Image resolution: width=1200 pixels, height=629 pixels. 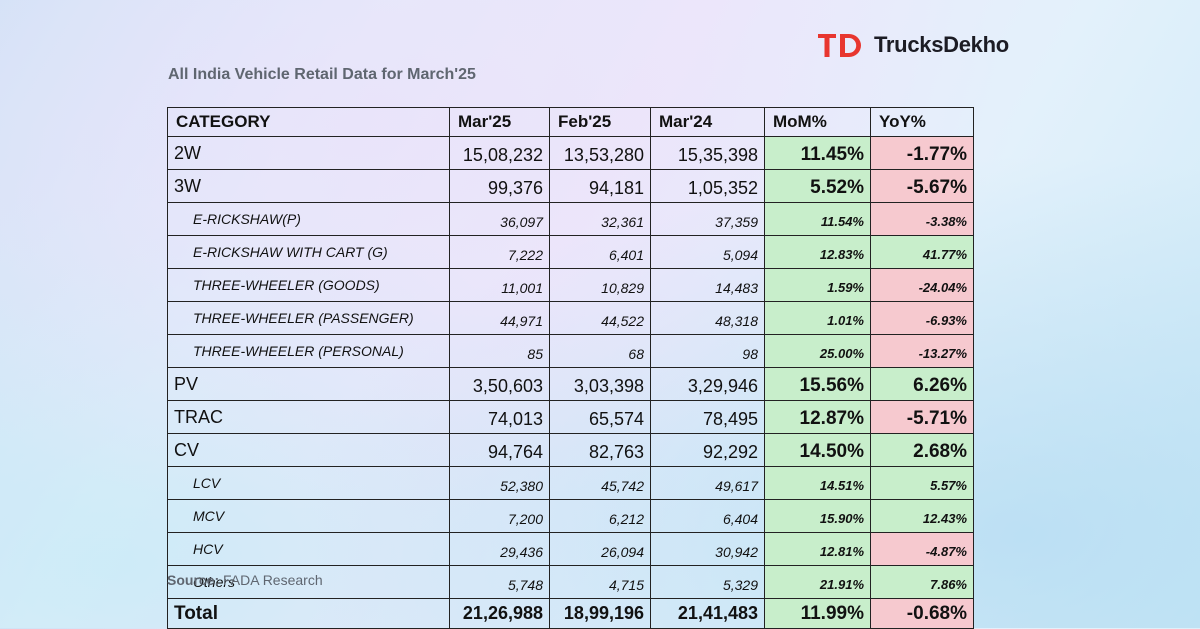 What do you see at coordinates (707, 549) in the screenshot?
I see `mar24-cell: 30,942` at bounding box center [707, 549].